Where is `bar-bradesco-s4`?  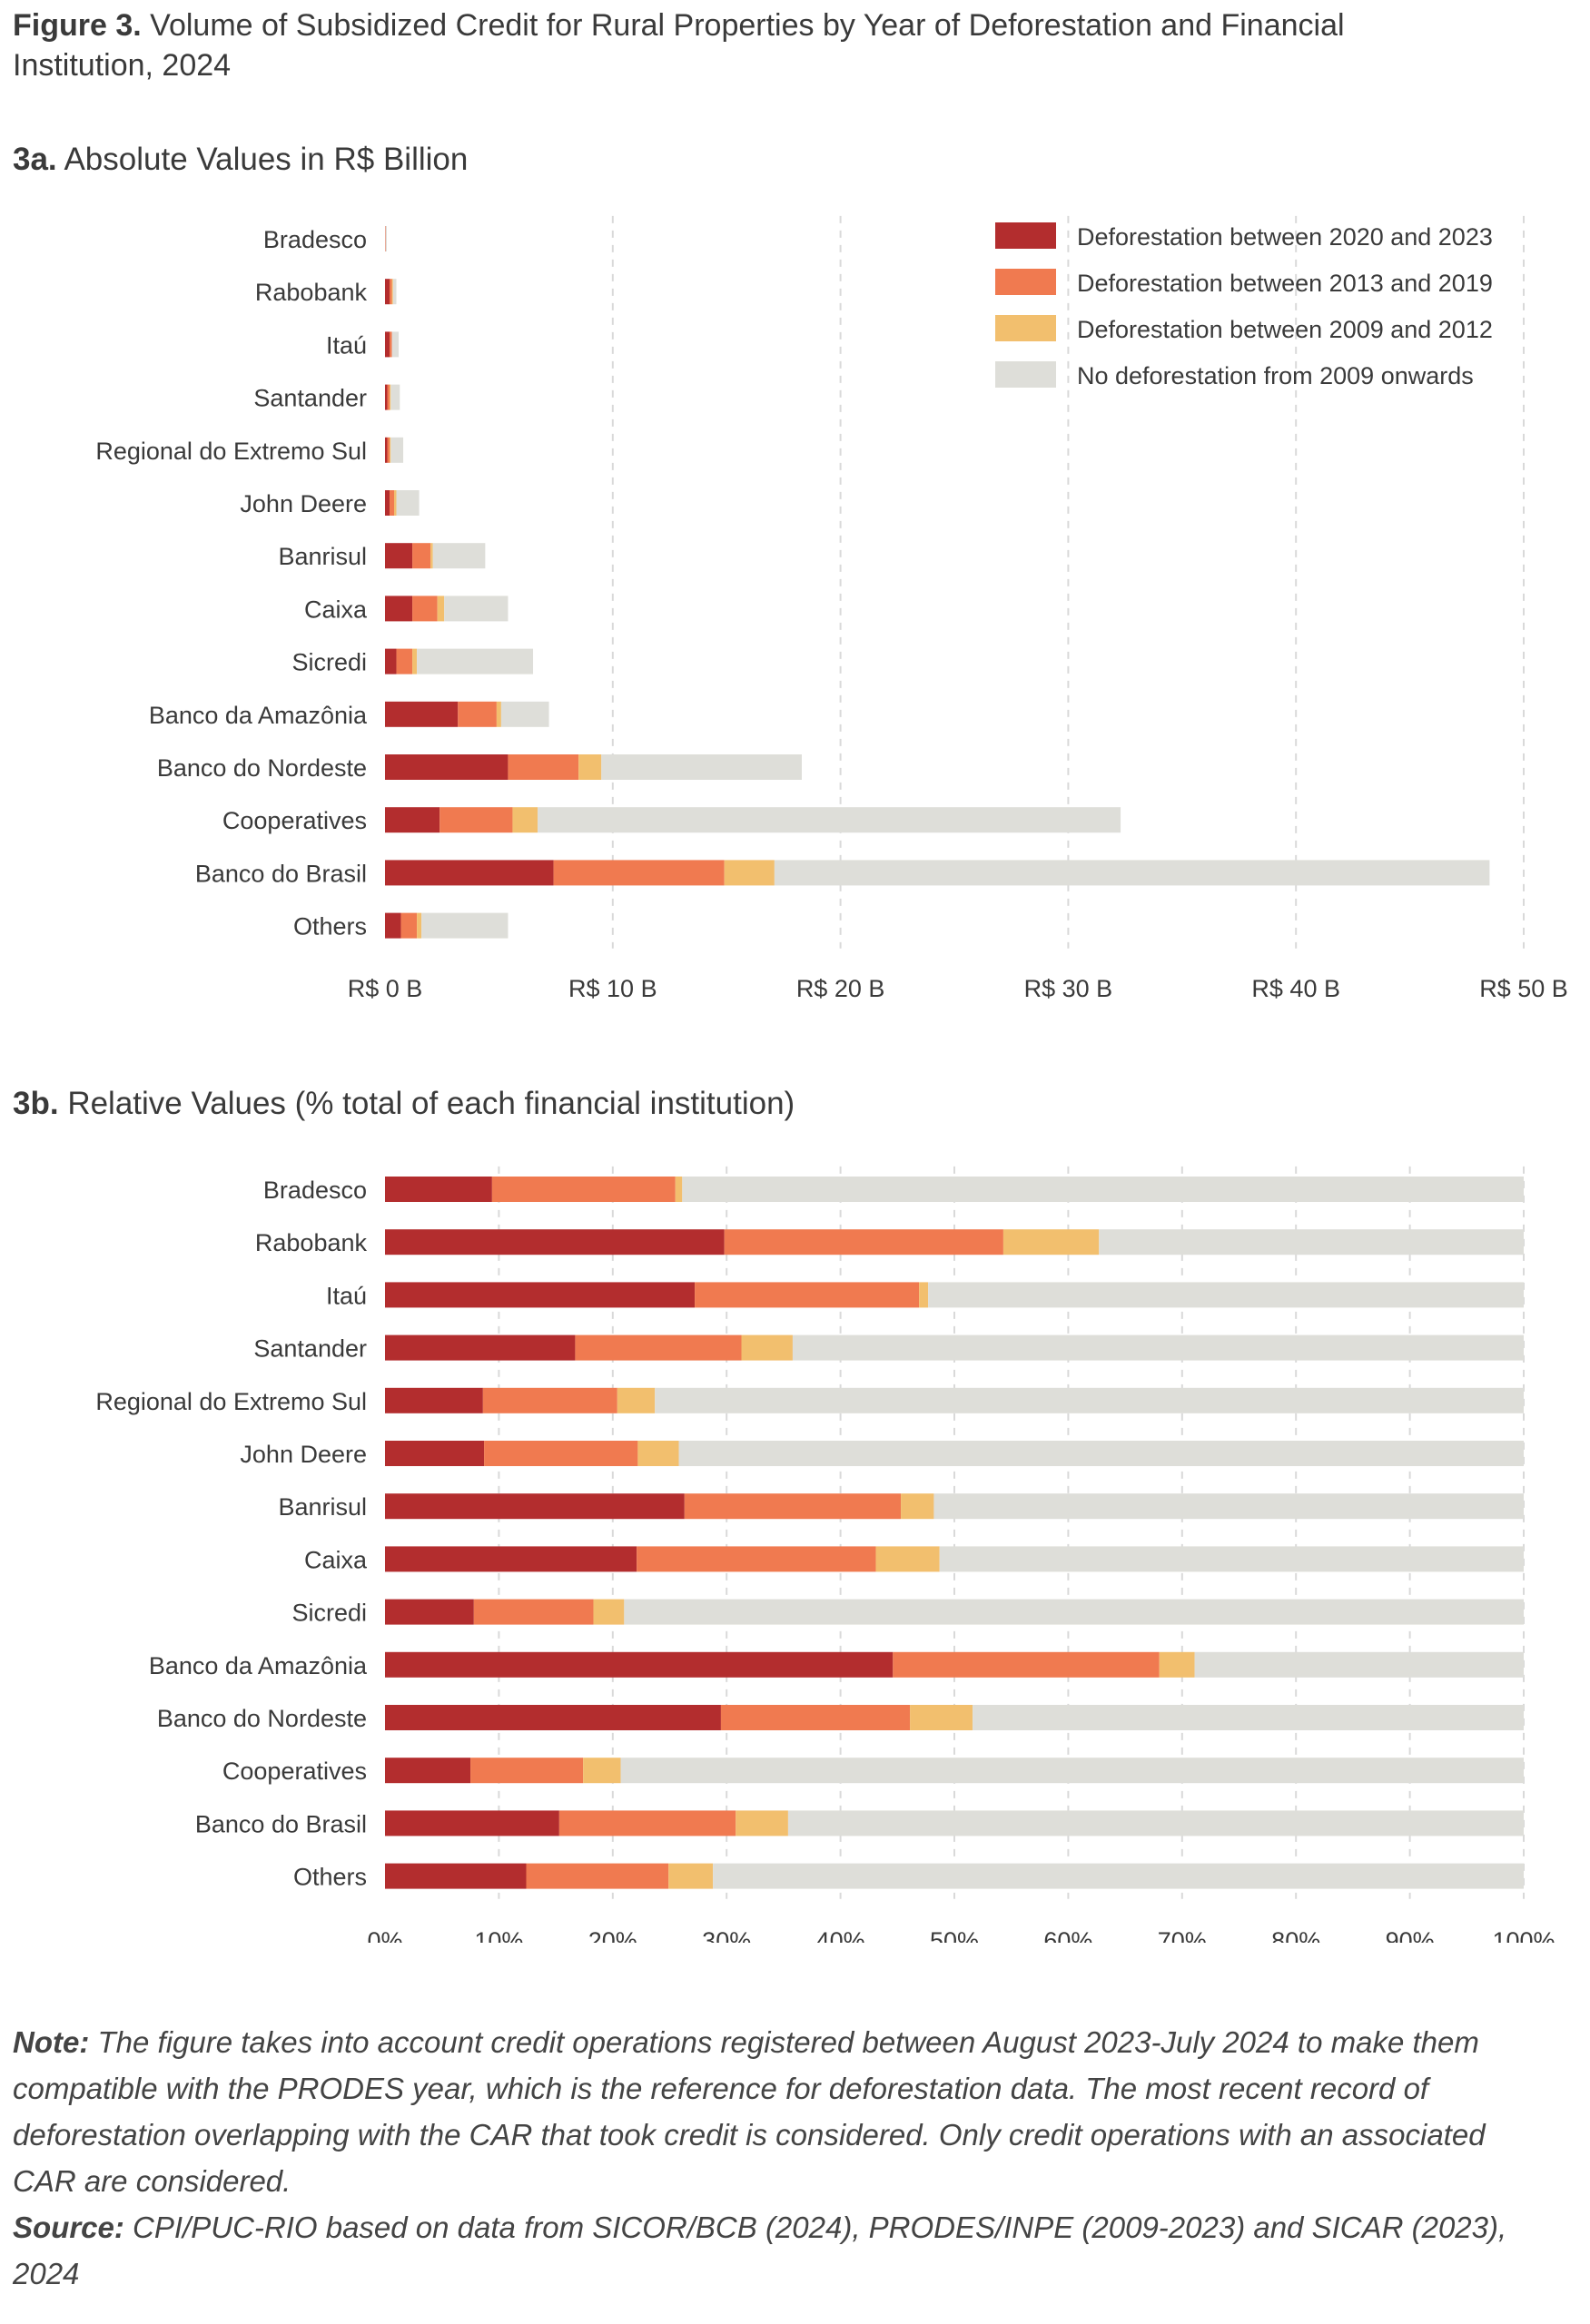 bar-bradesco-s4 is located at coordinates (1103, 1189).